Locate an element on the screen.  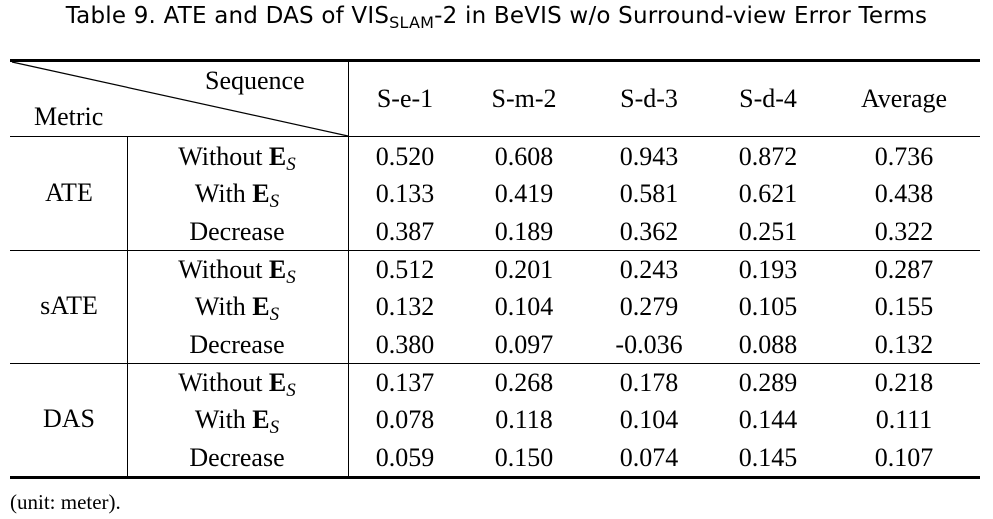
footnote: (unit: meter). is located at coordinates (65, 502).